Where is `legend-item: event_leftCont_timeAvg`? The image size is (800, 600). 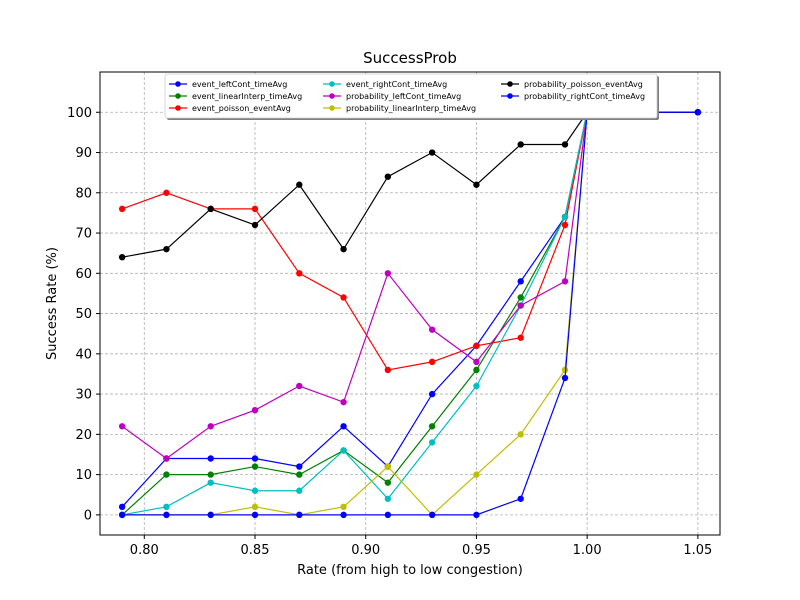 legend-item: event_leftCont_timeAvg is located at coordinates (228, 84).